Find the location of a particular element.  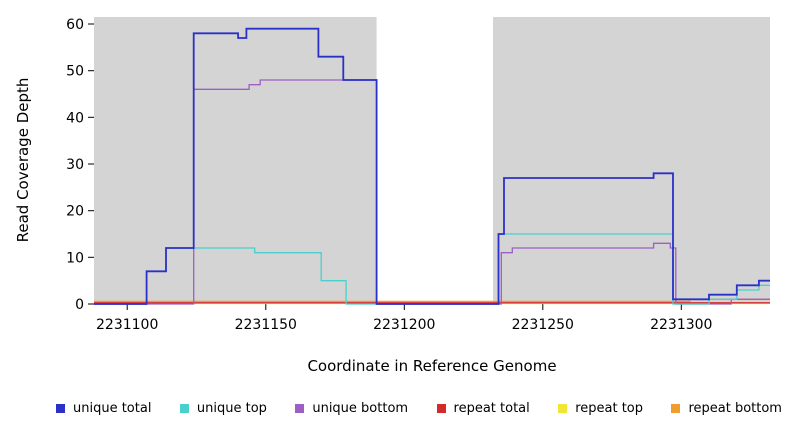

x-axis-label: Coordinate in Reference Genome is located at coordinates (431, 366).